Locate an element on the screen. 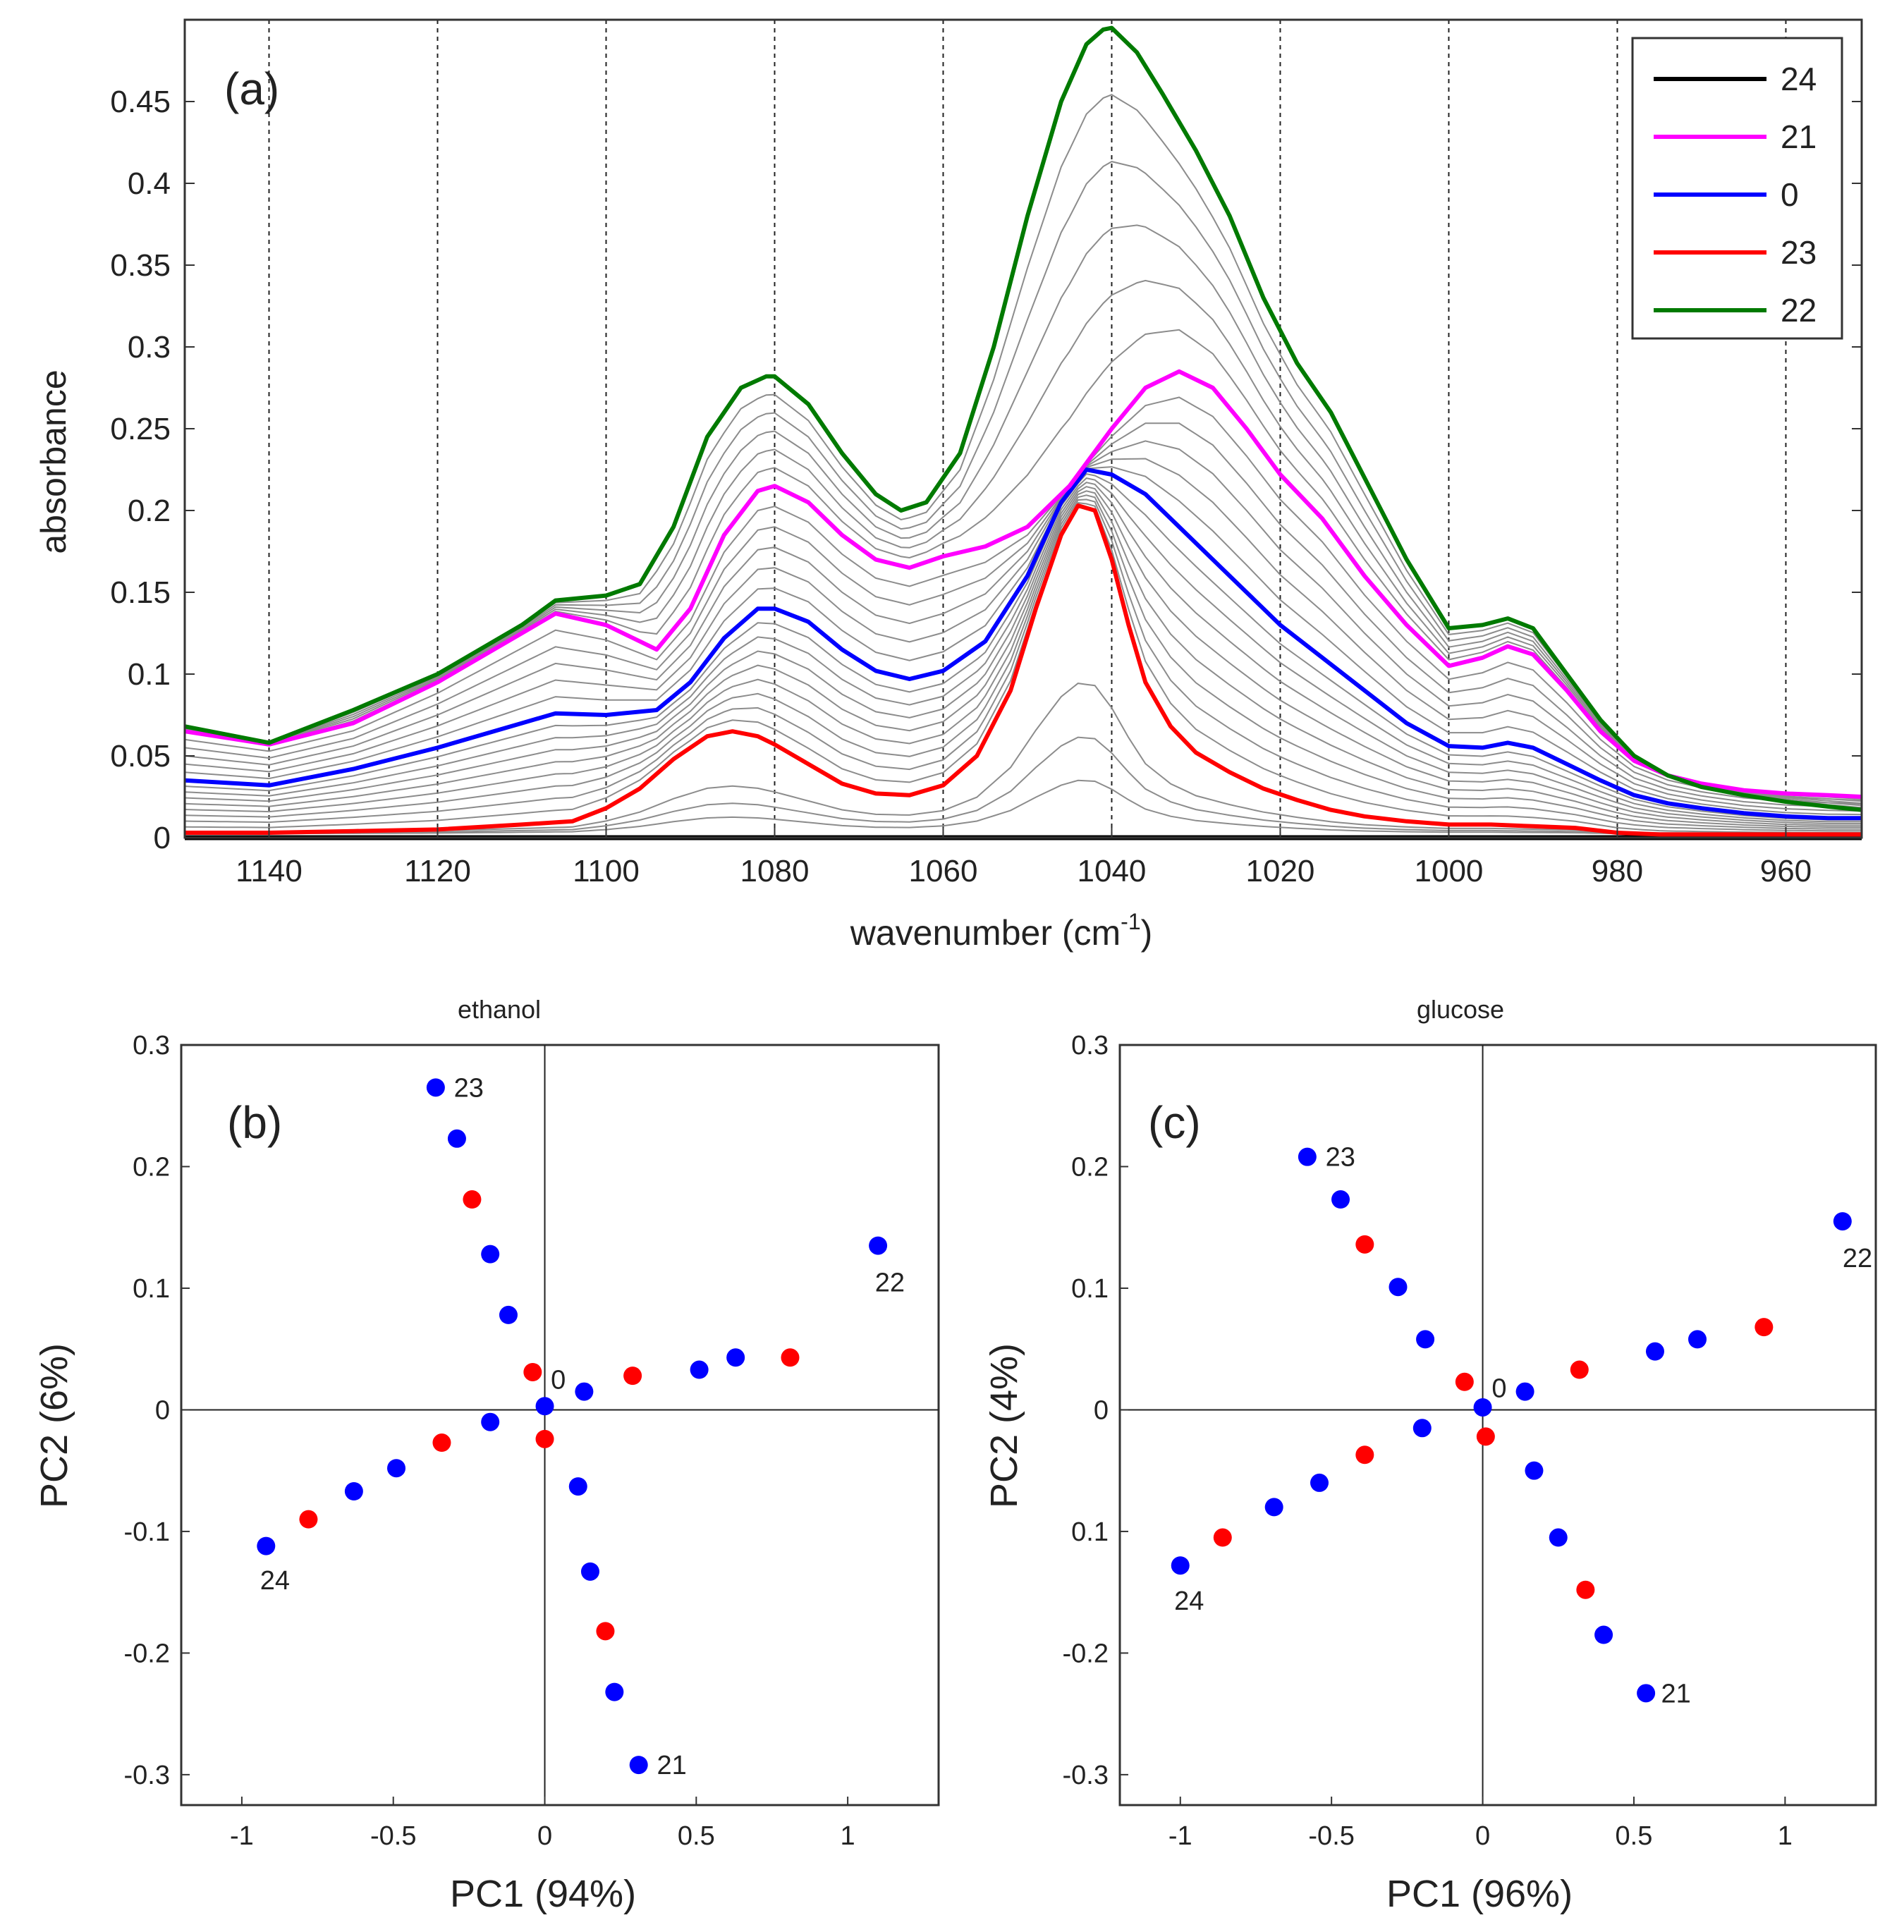 The width and height of the screenshot is (1904, 1932). glucose-point-labels: 23 22 0 24 21 is located at coordinates (1523, 1426).